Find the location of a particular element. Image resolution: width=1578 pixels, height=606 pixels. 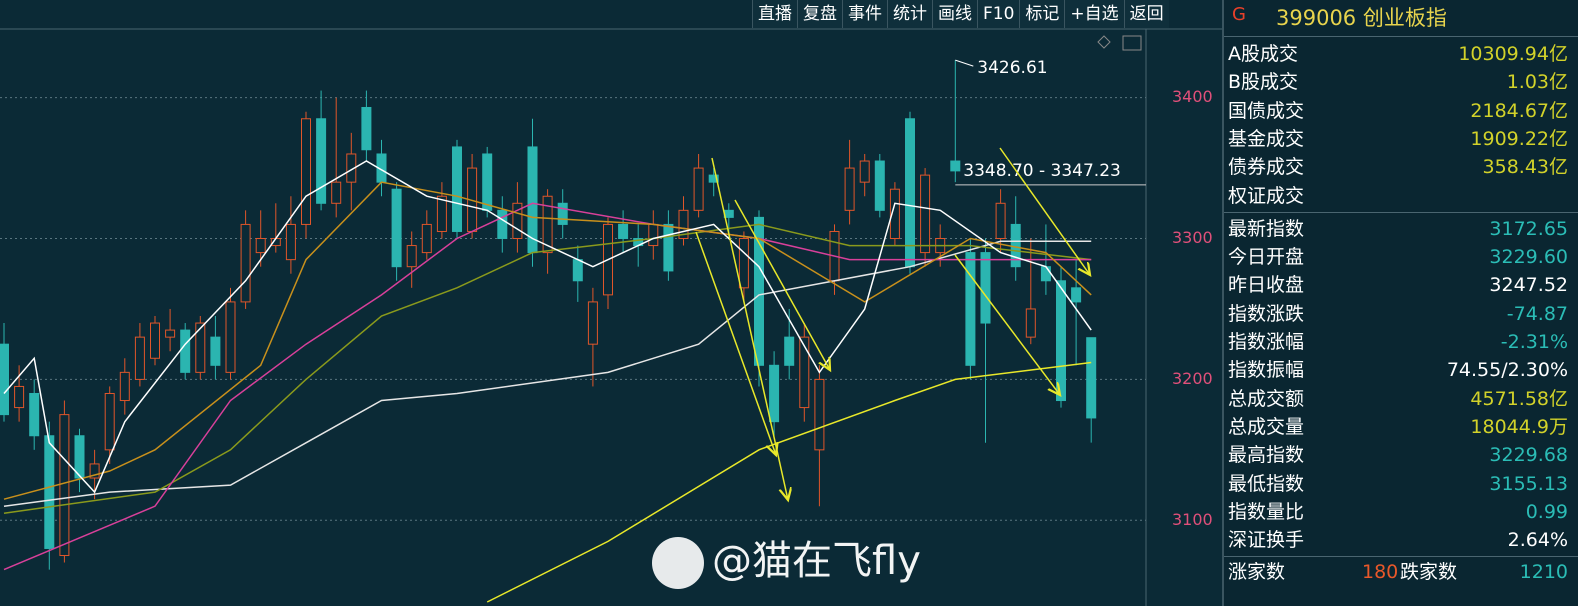

label: 指数涨跌 is located at coordinates (1266, 313).